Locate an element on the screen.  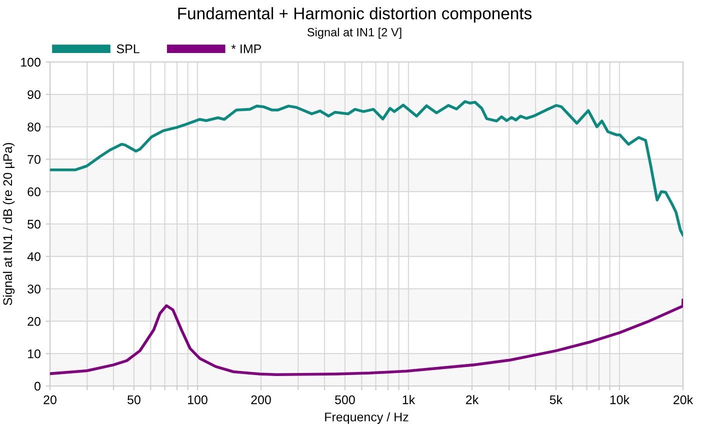
y-tick-label: 100 is located at coordinates (30, 62).